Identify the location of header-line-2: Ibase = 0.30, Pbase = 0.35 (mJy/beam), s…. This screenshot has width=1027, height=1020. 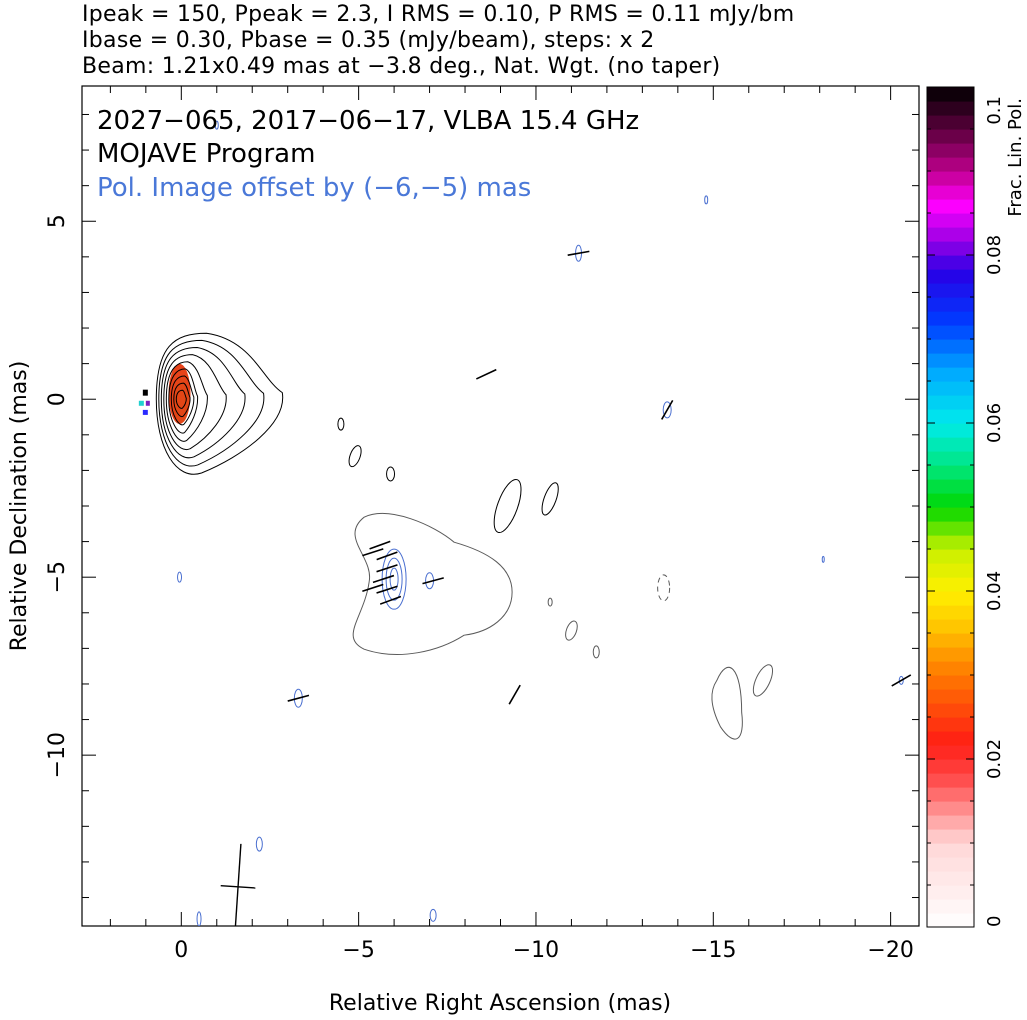
(368, 40).